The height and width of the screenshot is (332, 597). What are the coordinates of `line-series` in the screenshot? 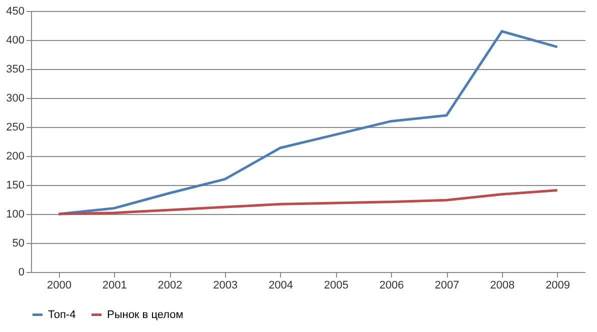 It's located at (308, 202).